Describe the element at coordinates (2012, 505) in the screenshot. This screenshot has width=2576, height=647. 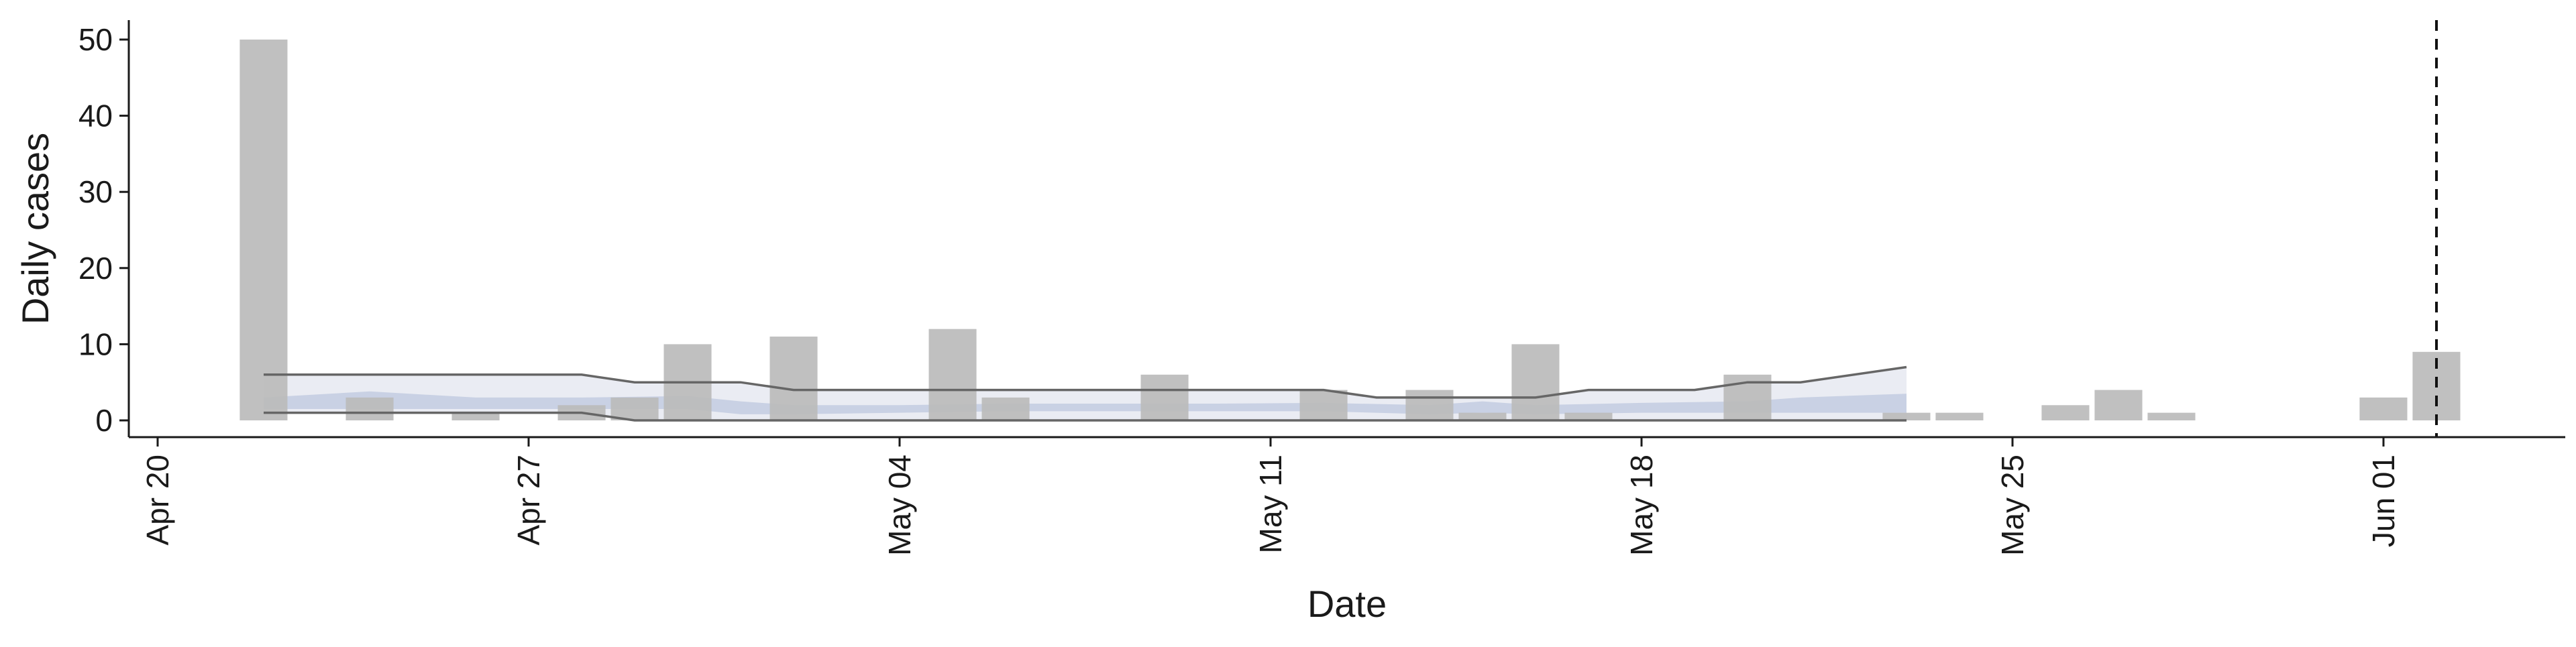
I see `x-tick-label: May 25` at that location.